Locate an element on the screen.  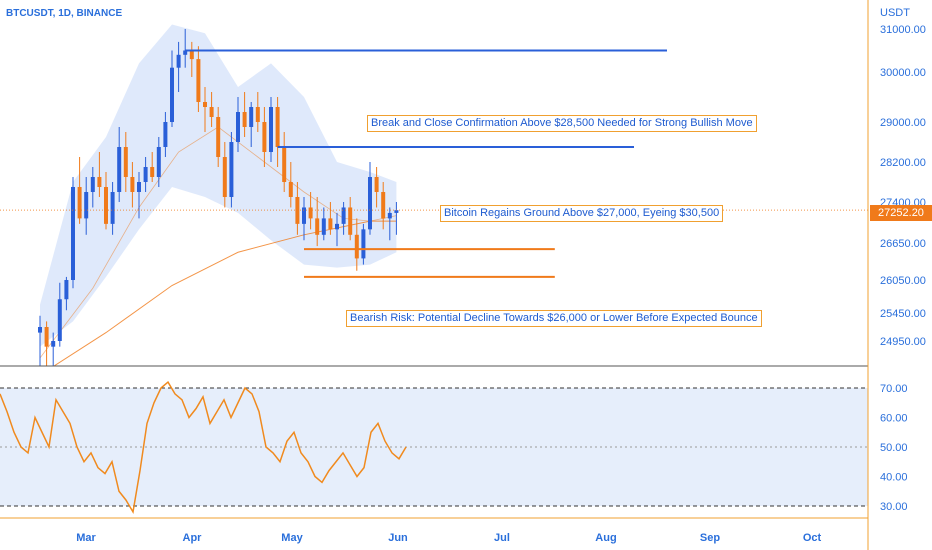
month-tick-label: Mar is located at coordinates (86, 538).